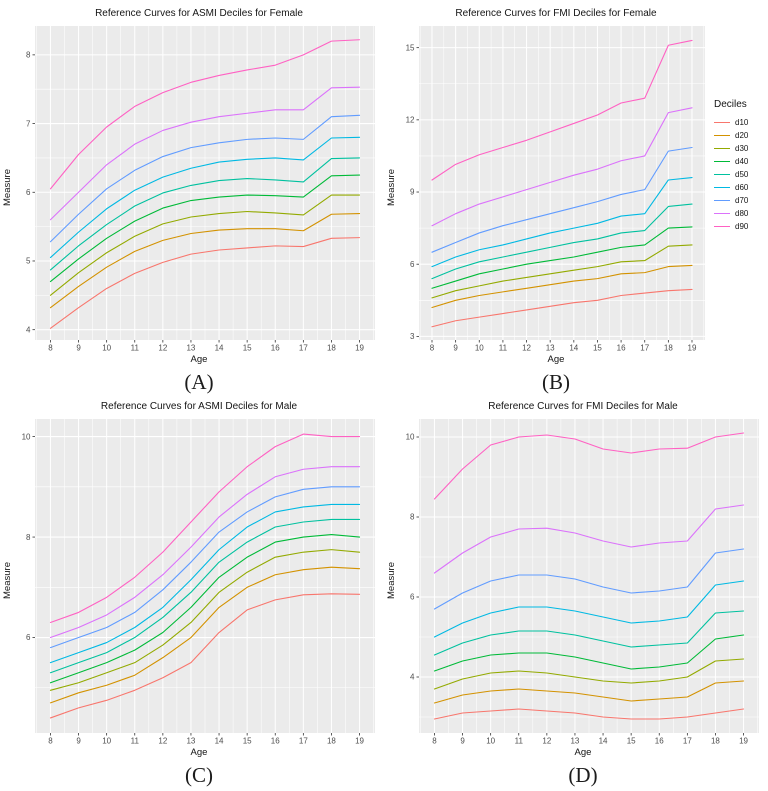 The height and width of the screenshot is (791, 768). Describe the element at coordinates (199, 382) in the screenshot. I see `caption-a: (A)` at that location.